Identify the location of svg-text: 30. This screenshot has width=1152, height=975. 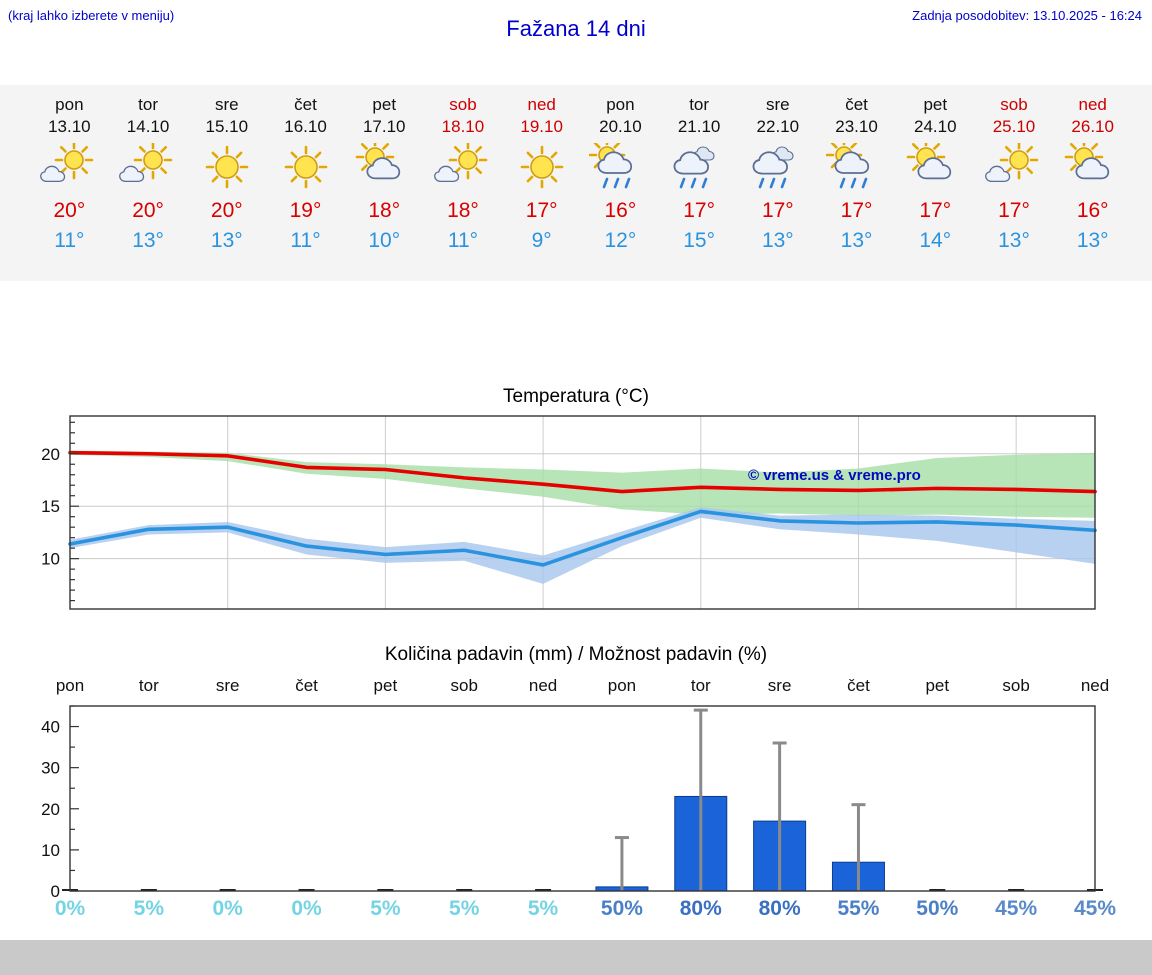
(50, 768).